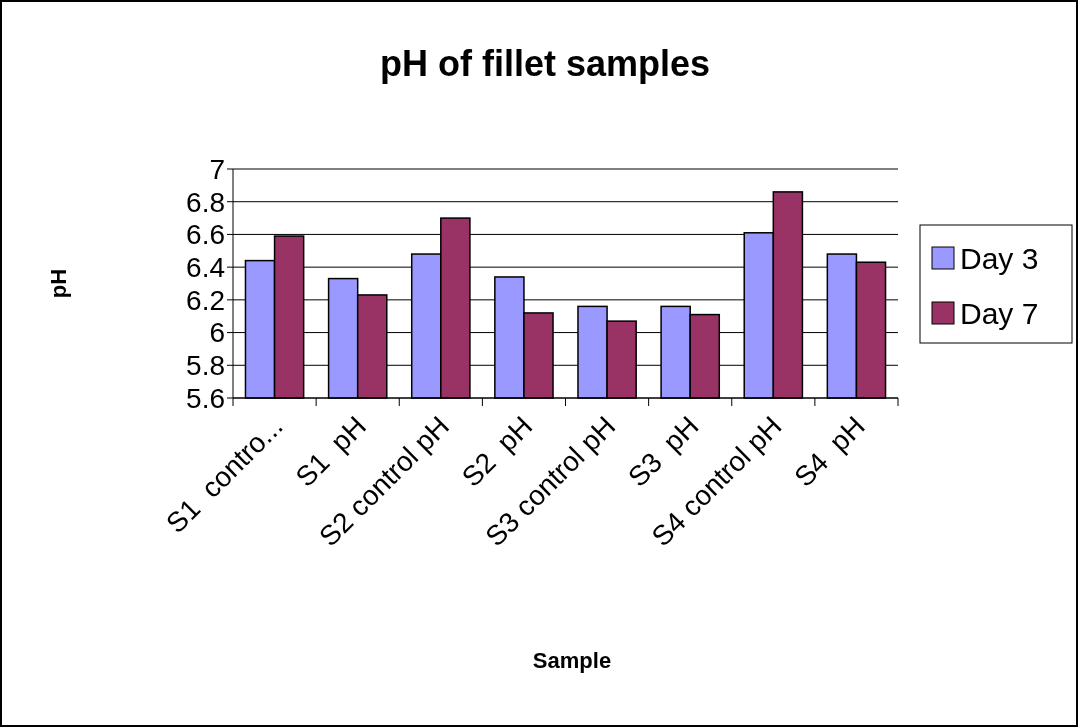 Image resolution: width=1078 pixels, height=727 pixels. Describe the element at coordinates (205, 398) in the screenshot. I see `y-tick-label: 5.6` at that location.